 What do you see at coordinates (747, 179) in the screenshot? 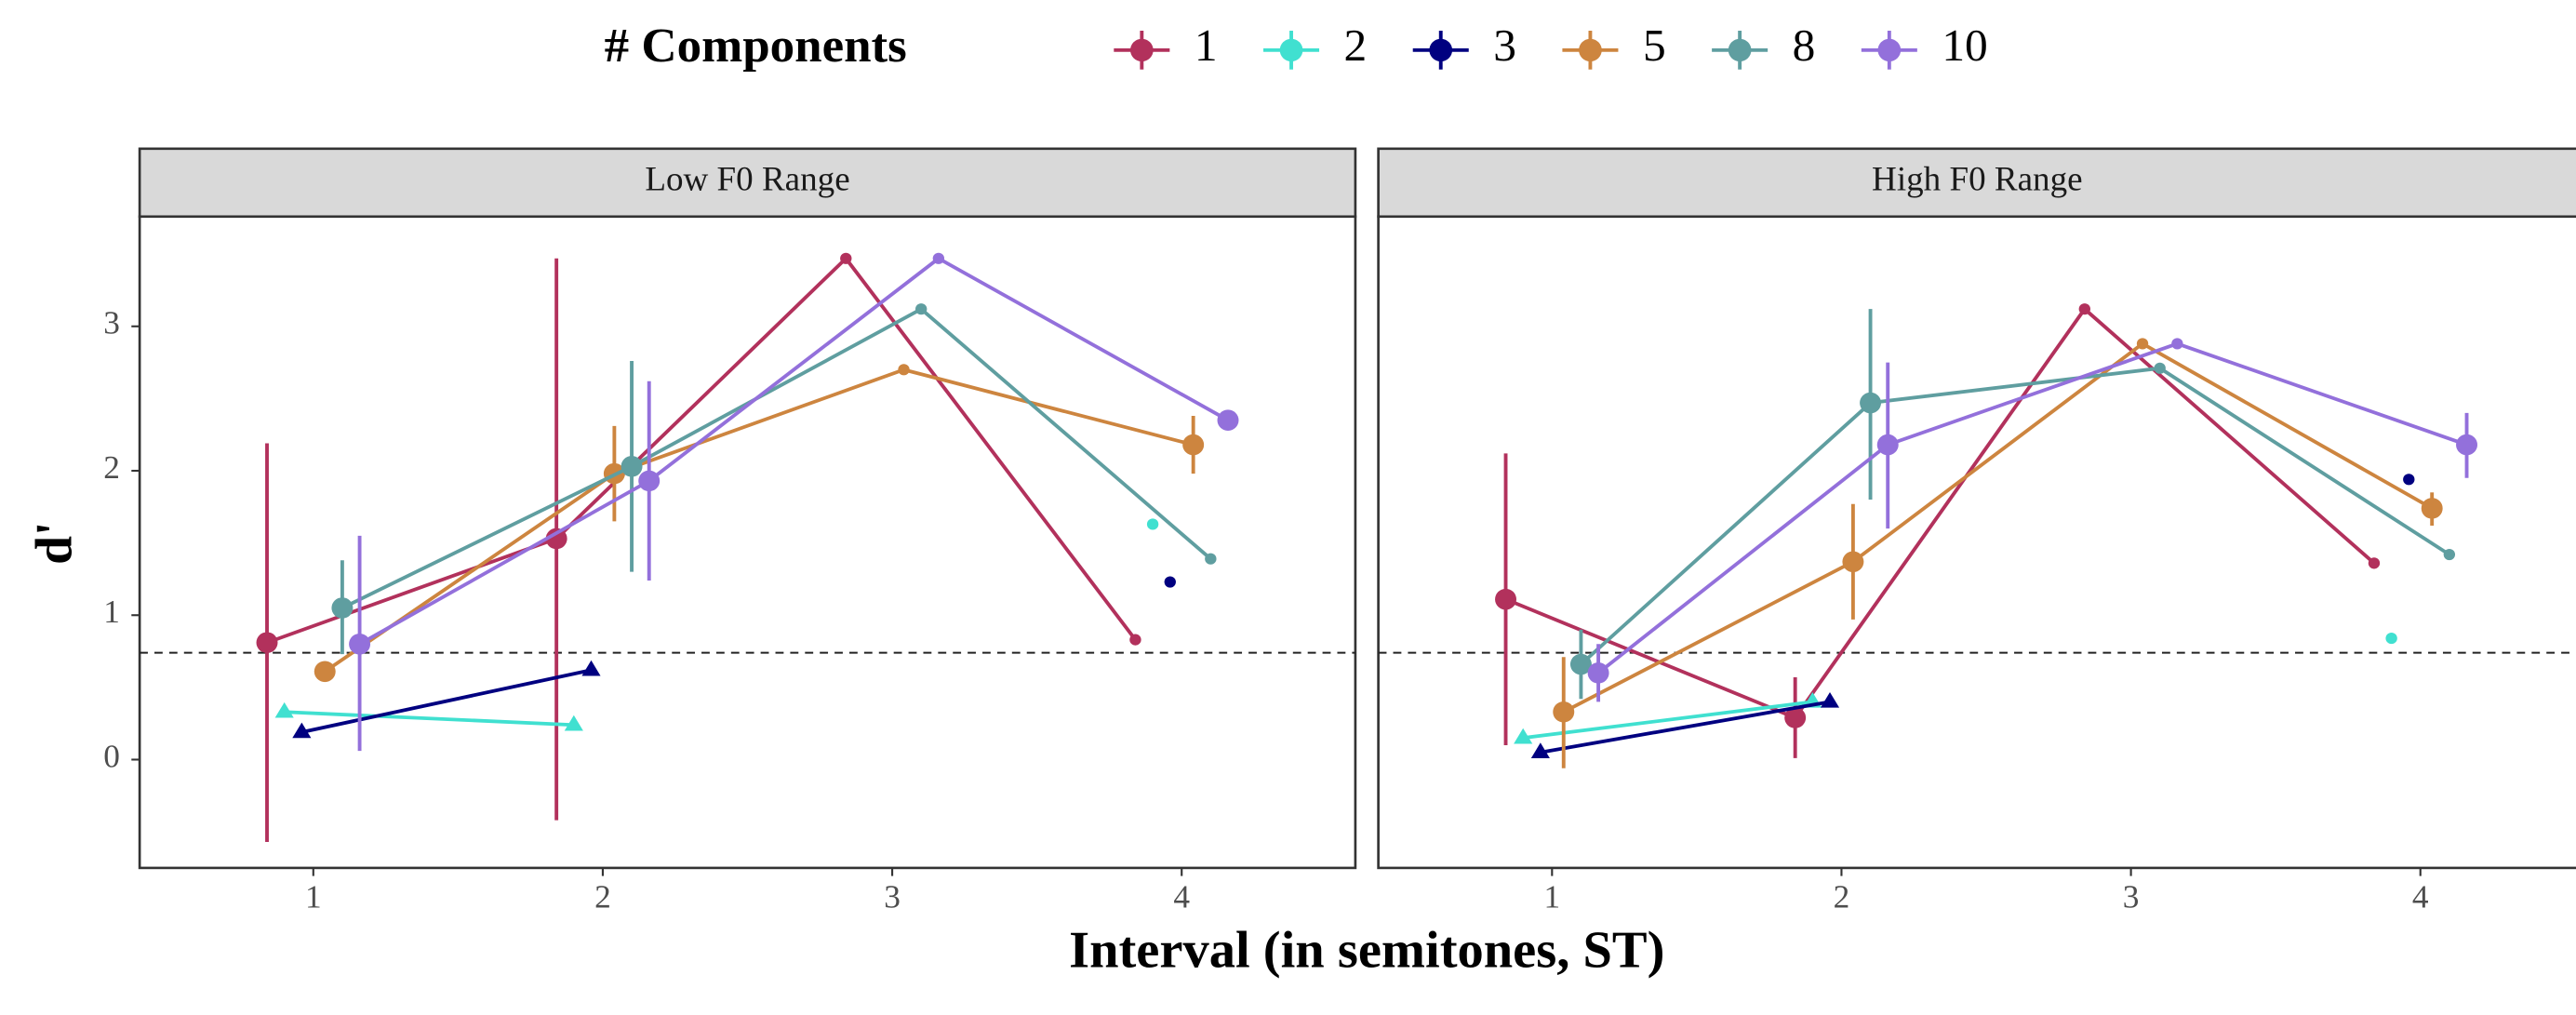
I see `strip-label: Low F0 Range` at bounding box center [747, 179].